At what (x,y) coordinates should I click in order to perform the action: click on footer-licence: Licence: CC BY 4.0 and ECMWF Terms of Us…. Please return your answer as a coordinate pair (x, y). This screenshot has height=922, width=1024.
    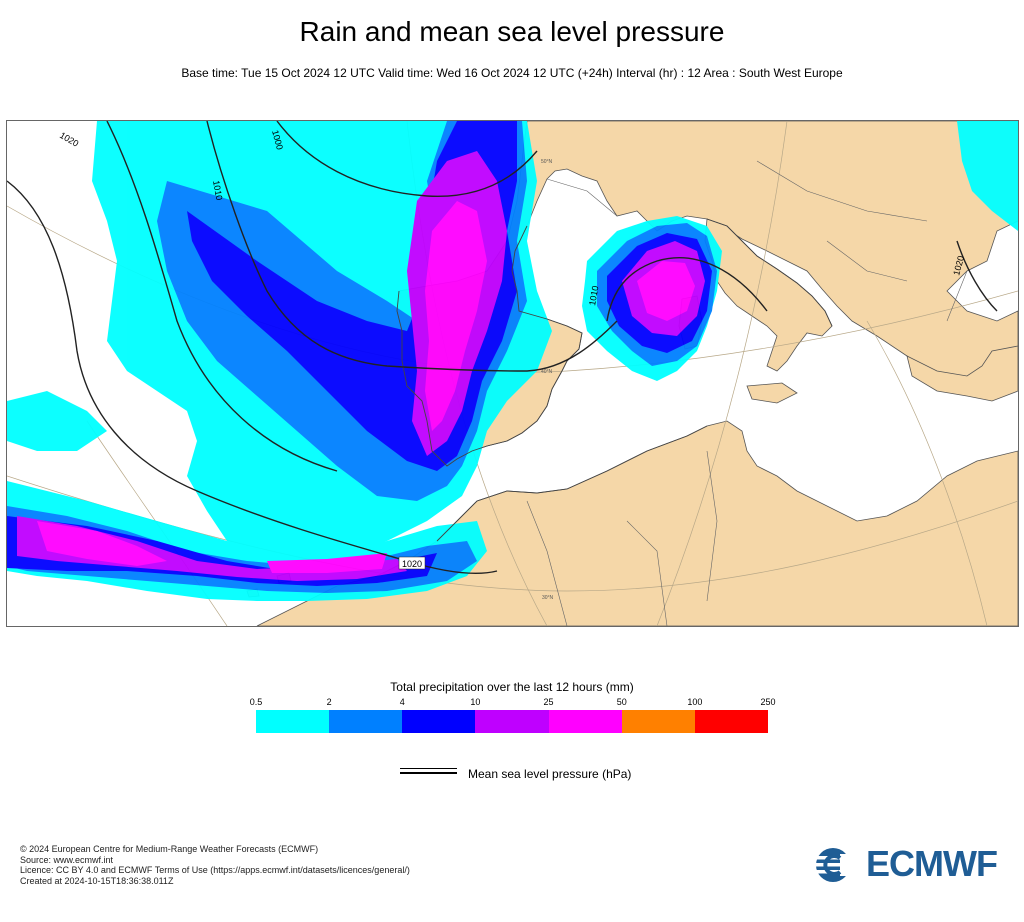
    Looking at the image, I should click on (215, 870).